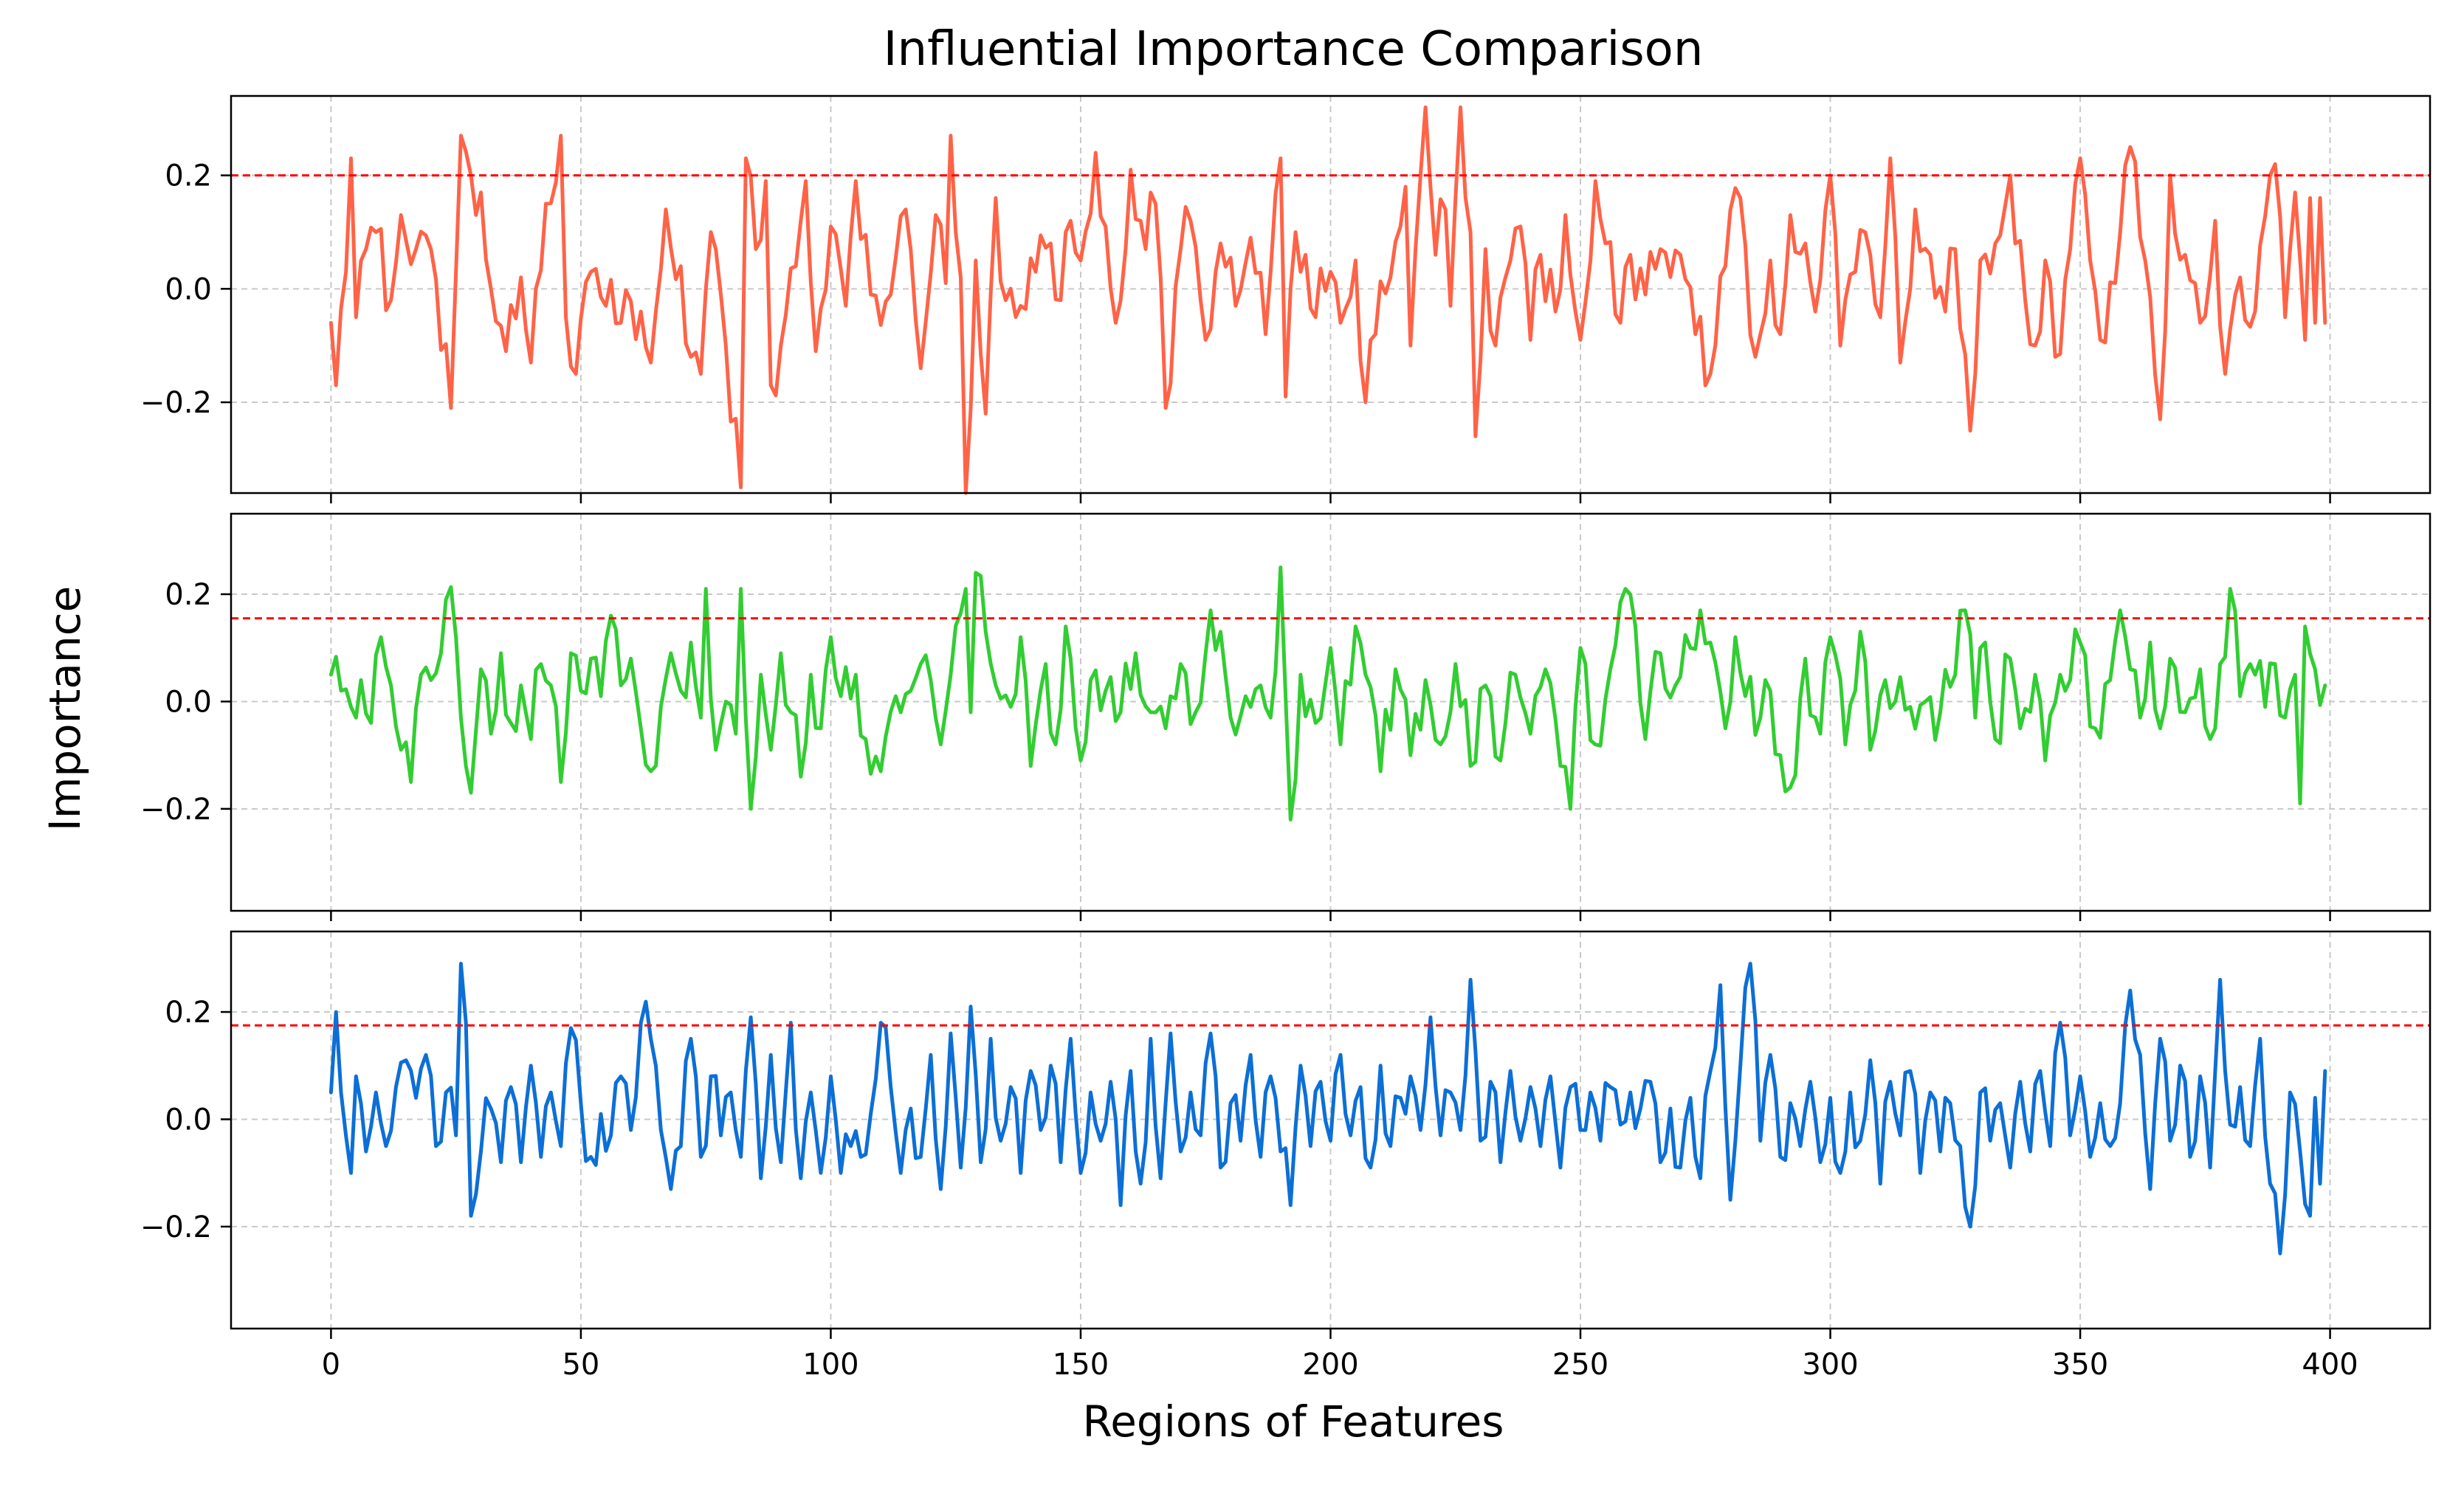  What do you see at coordinates (188, 702) in the screenshot?
I see `panel-2-ytick-label-1: 0.0` at bounding box center [188, 702].